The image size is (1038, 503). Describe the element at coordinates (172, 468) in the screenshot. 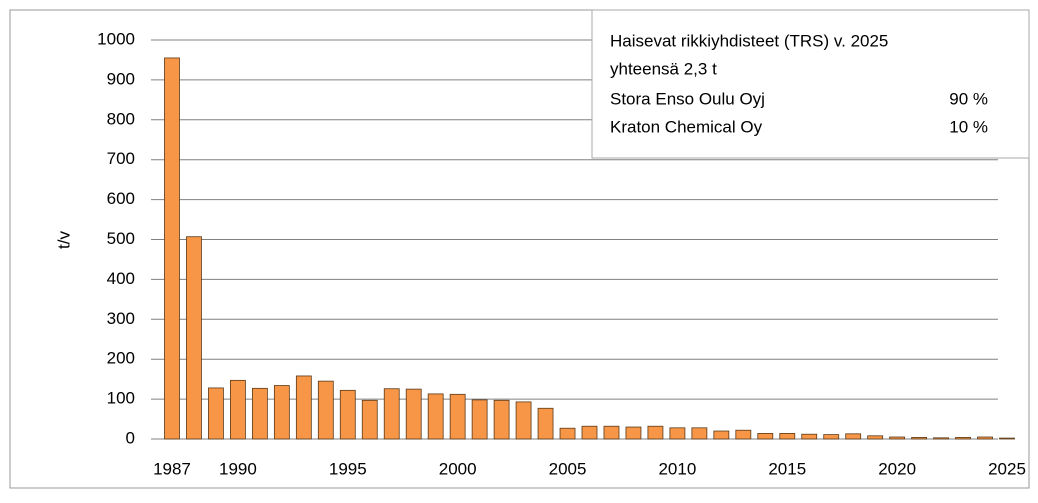

I see `x-tick-label: 1987` at that location.